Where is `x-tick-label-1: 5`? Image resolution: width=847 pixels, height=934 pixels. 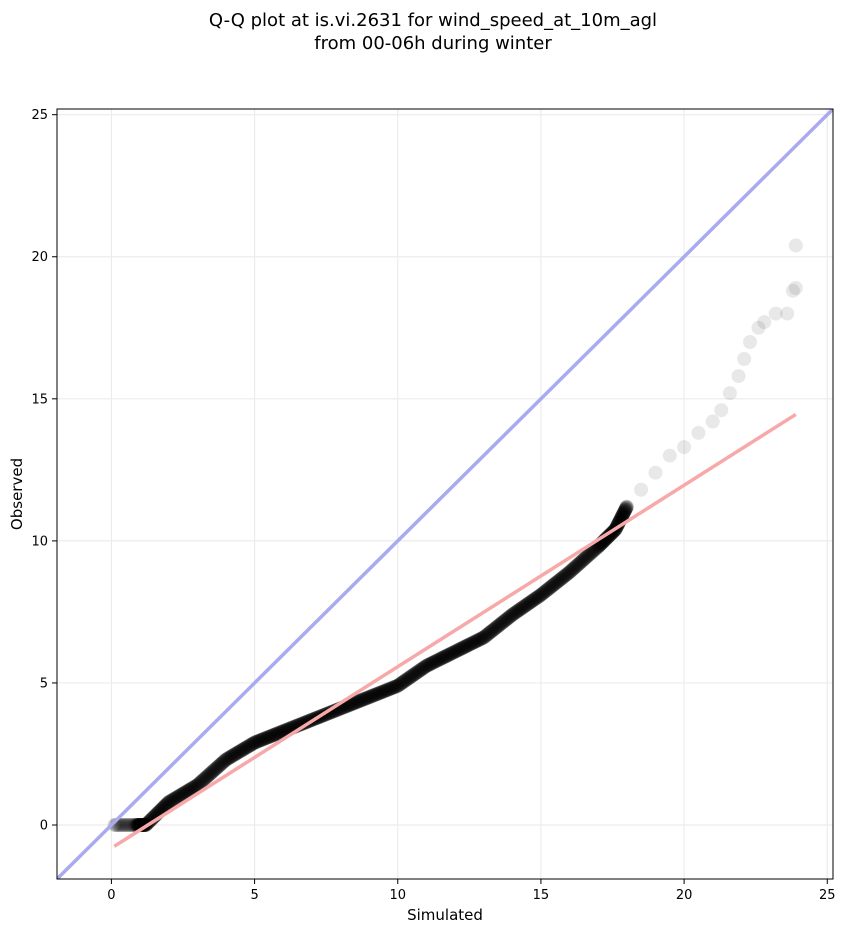
x-tick-label-1: 5 is located at coordinates (254, 895).